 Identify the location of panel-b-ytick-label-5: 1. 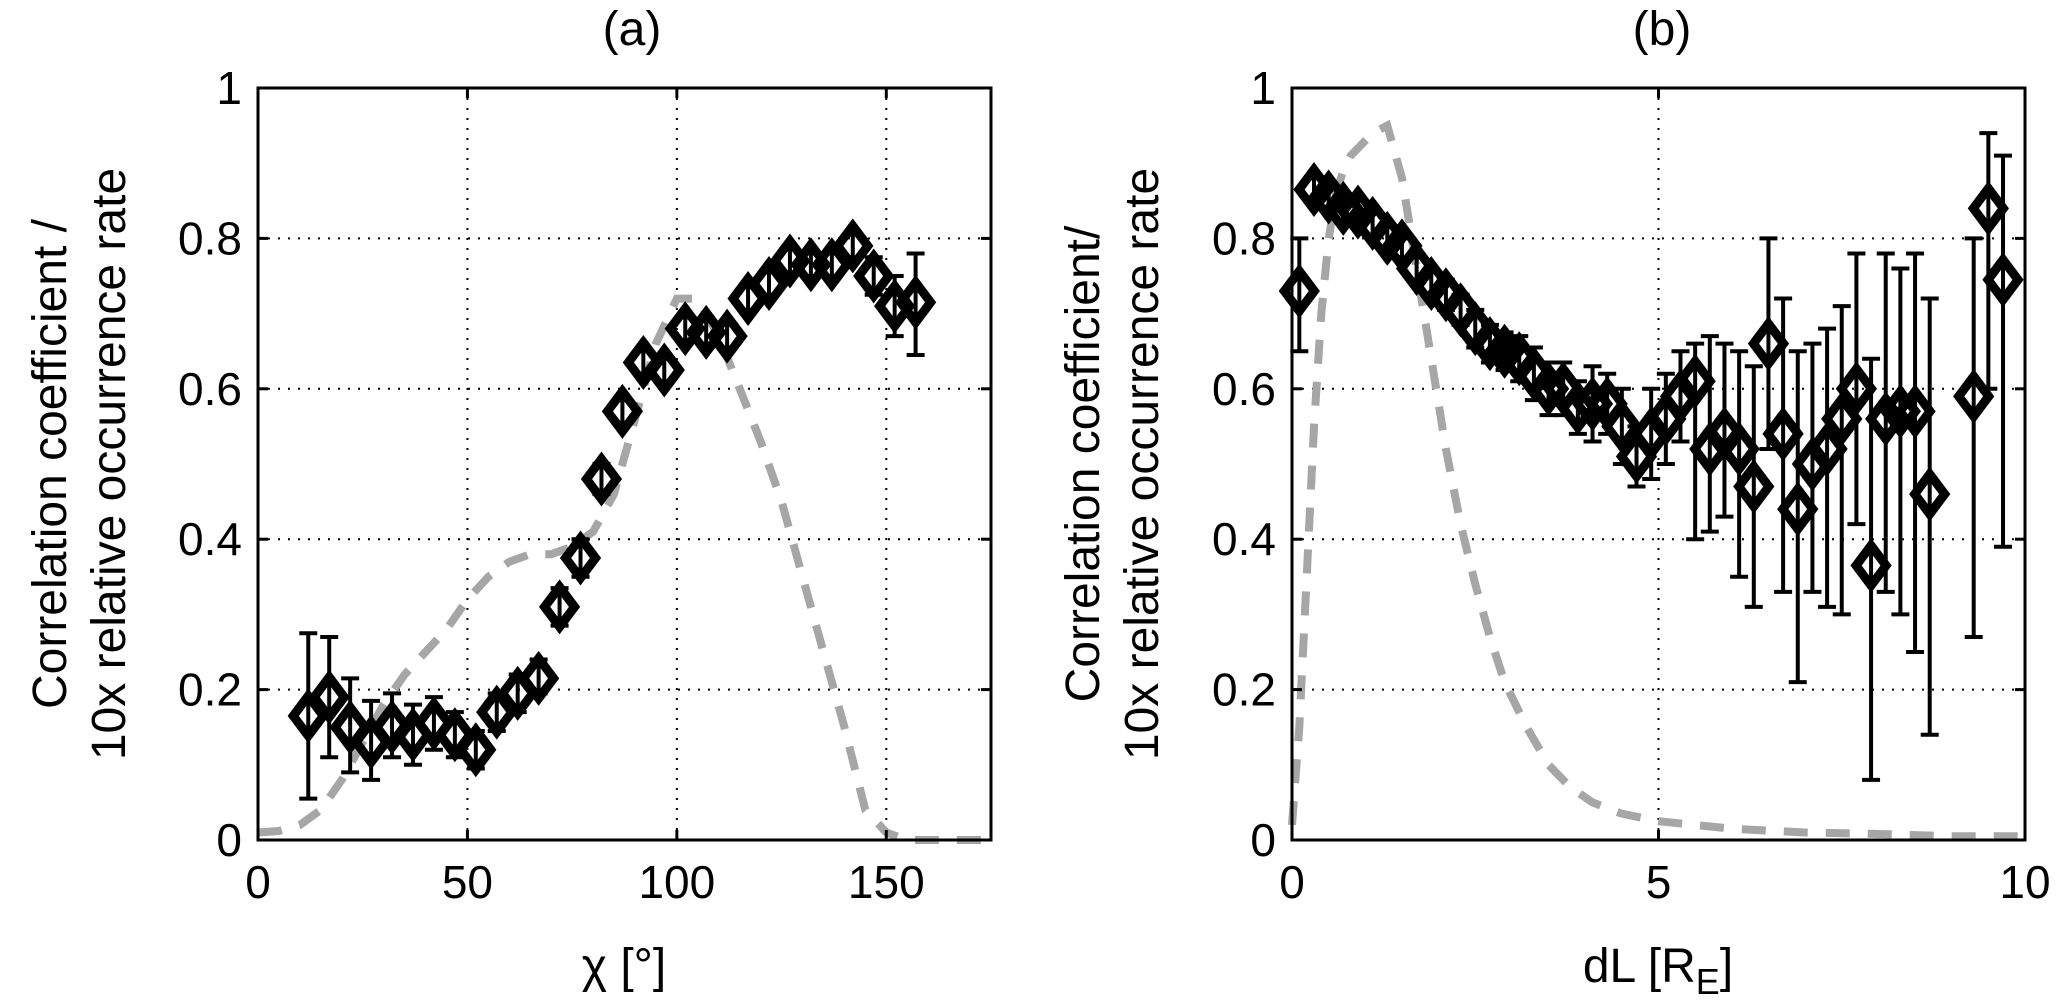
(1263, 88).